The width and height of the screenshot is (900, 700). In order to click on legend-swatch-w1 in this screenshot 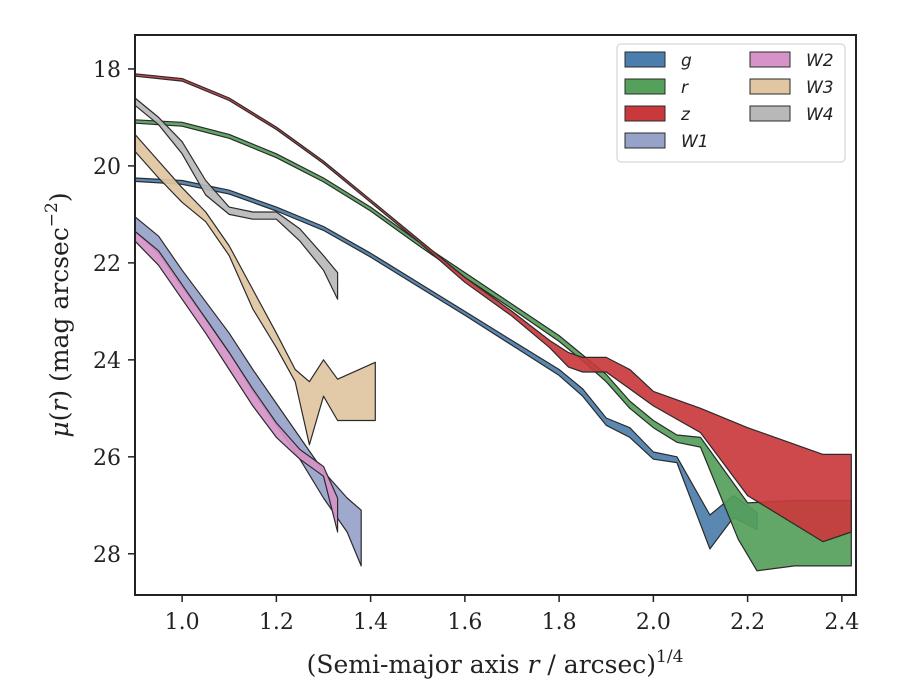, I will do `click(645, 140)`.